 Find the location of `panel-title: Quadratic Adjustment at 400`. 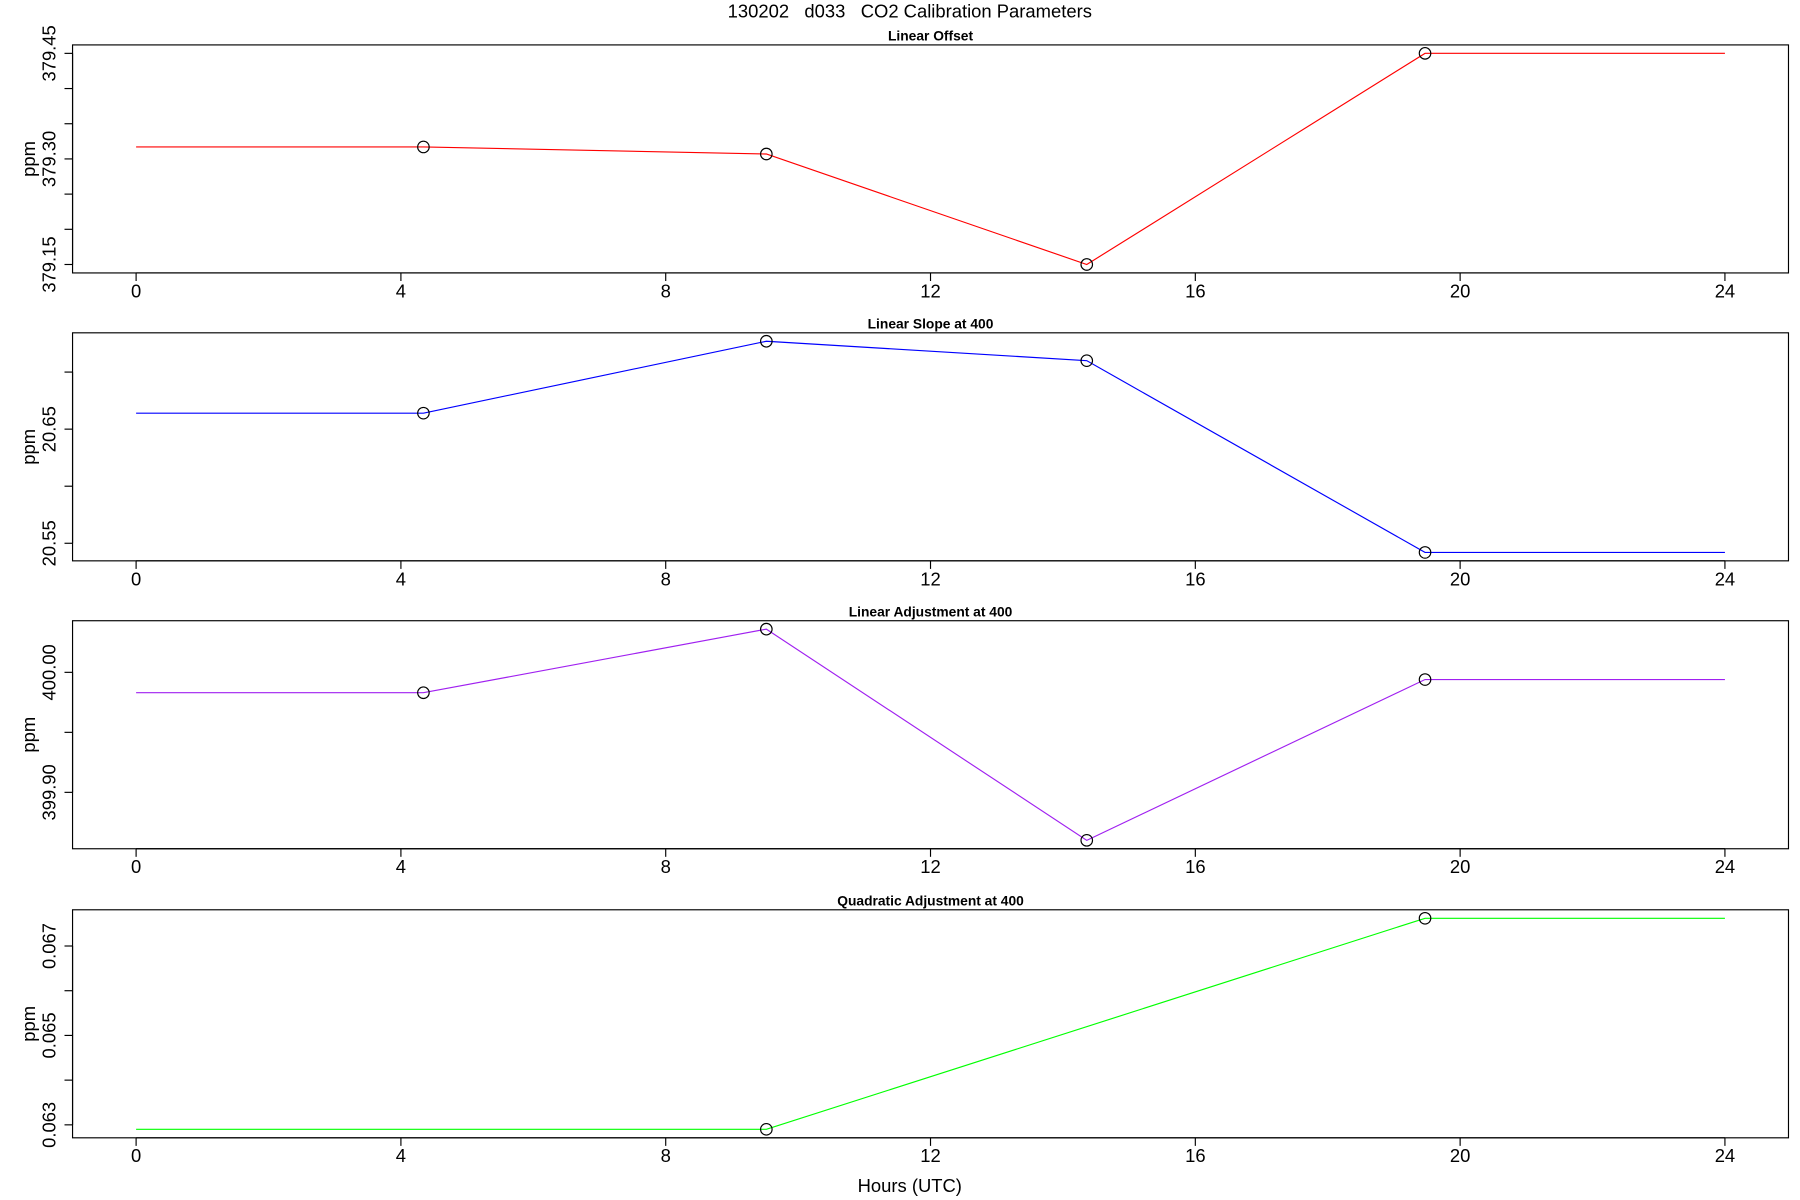

panel-title: Quadratic Adjustment at 400 is located at coordinates (930, 900).